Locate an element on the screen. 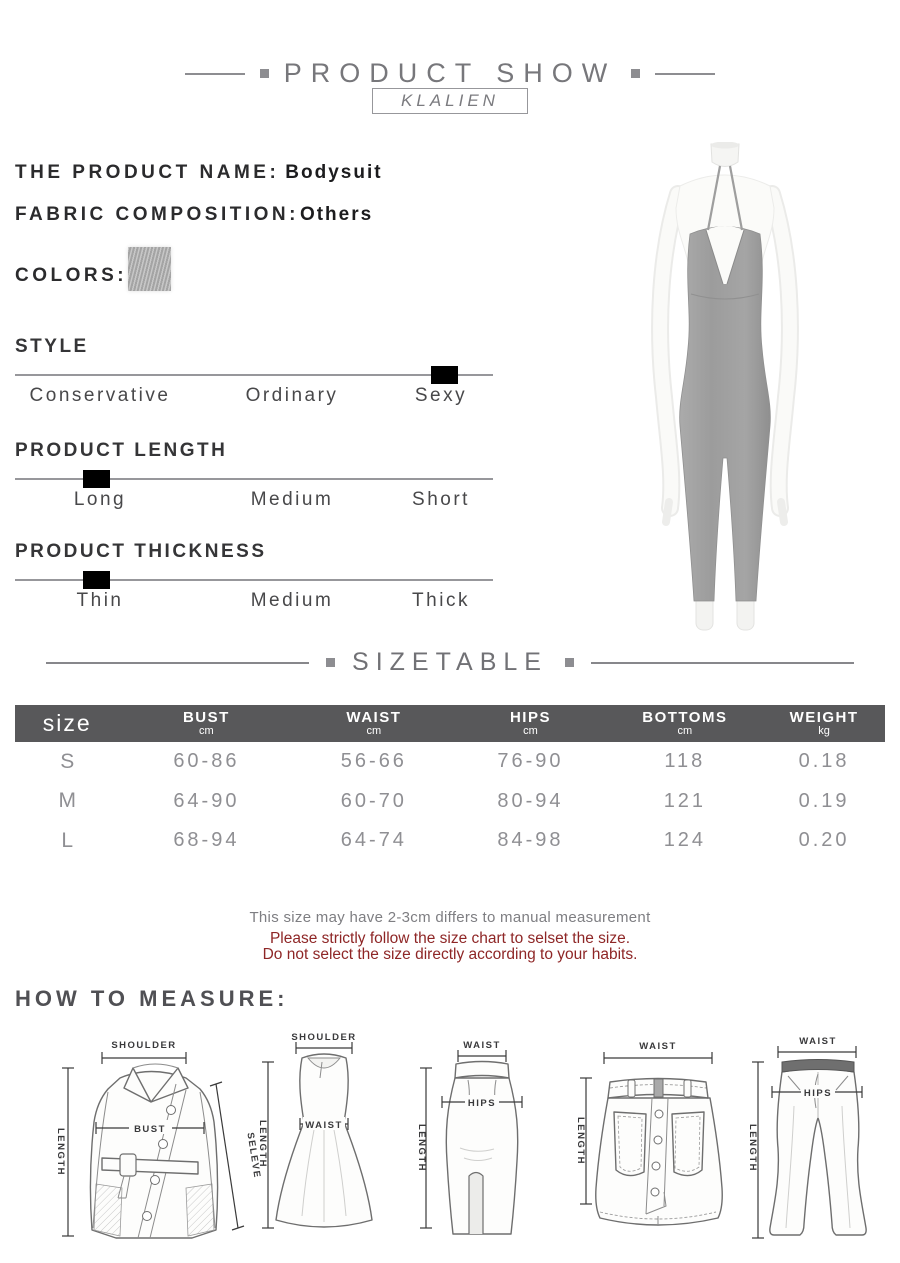  sizetable-title: SIZETABLE is located at coordinates (450, 662).